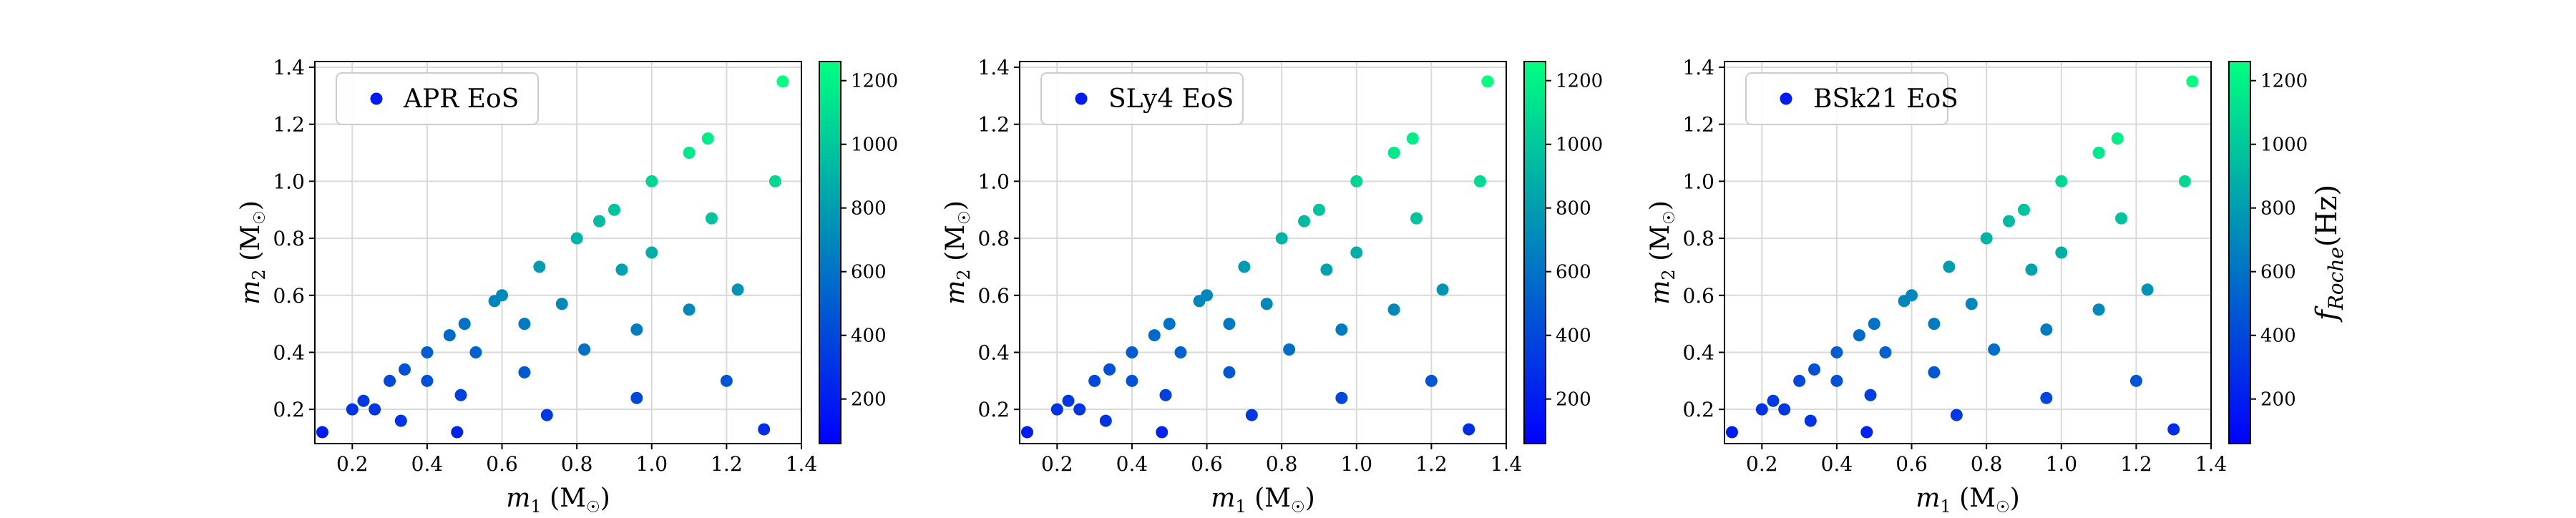  I want to click on y-axis-label-sun-symbol: ☉, so click(965, 217).